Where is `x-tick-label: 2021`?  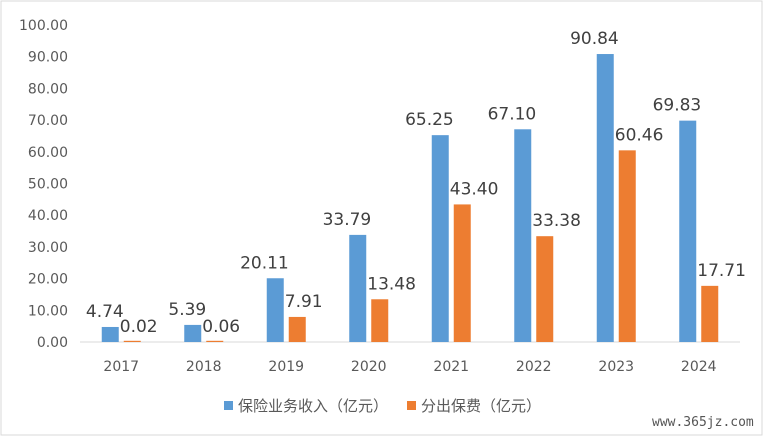
x-tick-label: 2021 is located at coordinates (451, 367).